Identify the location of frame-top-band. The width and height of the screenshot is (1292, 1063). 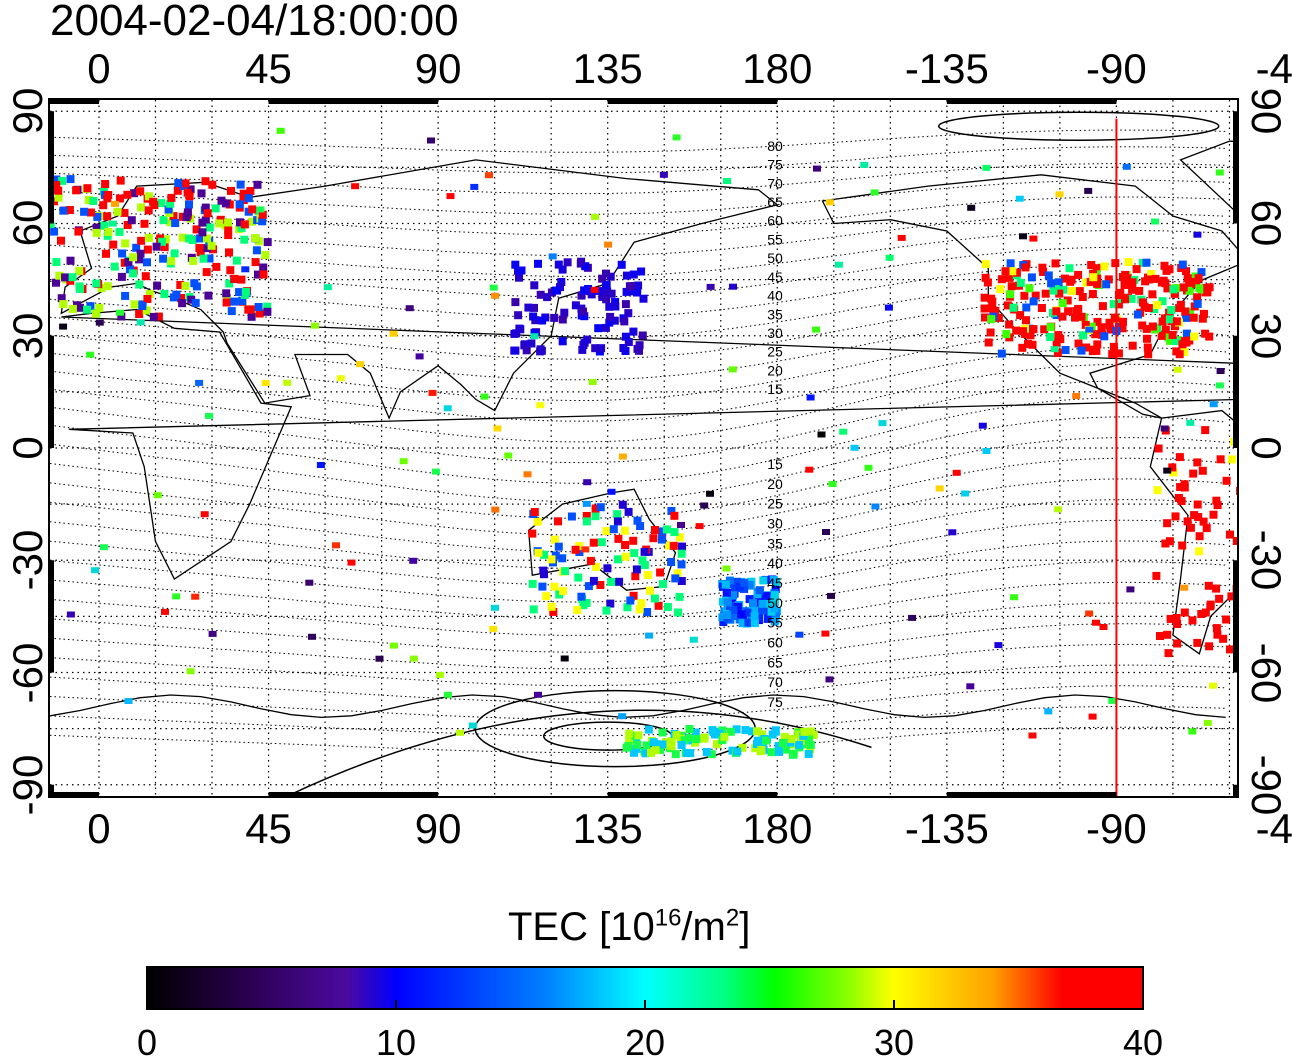
(74, 102).